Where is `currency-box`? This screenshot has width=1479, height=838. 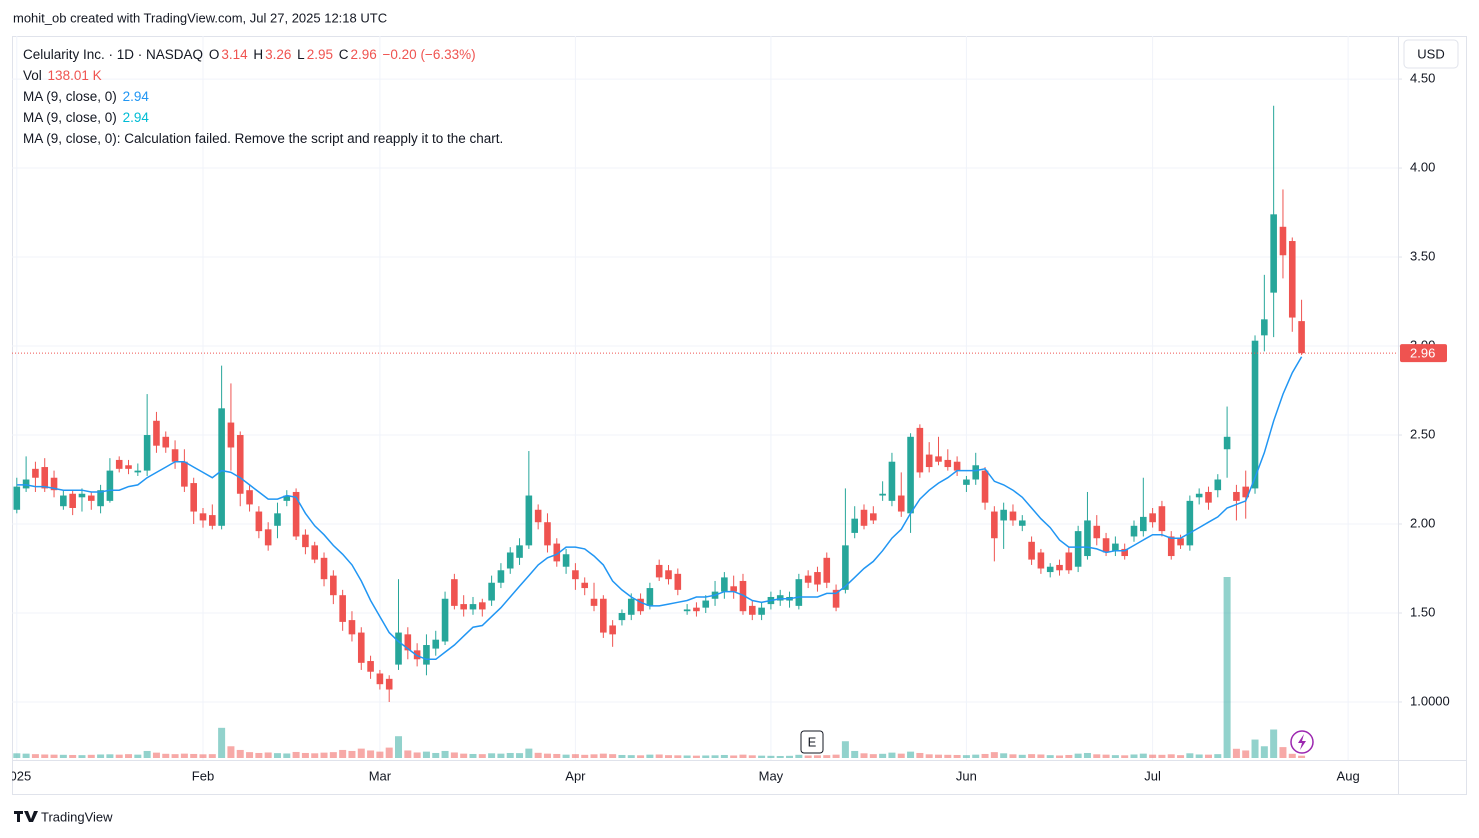
currency-box is located at coordinates (1431, 54).